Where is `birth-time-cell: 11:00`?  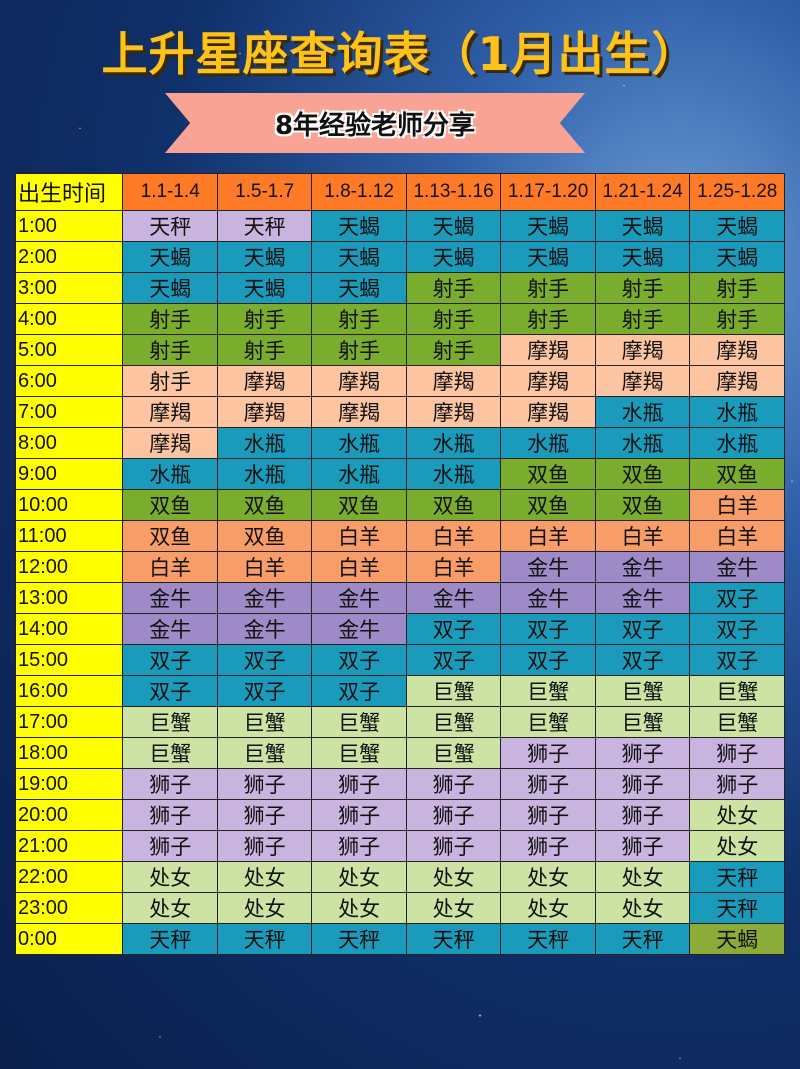
birth-time-cell: 11:00 is located at coordinates (69, 536).